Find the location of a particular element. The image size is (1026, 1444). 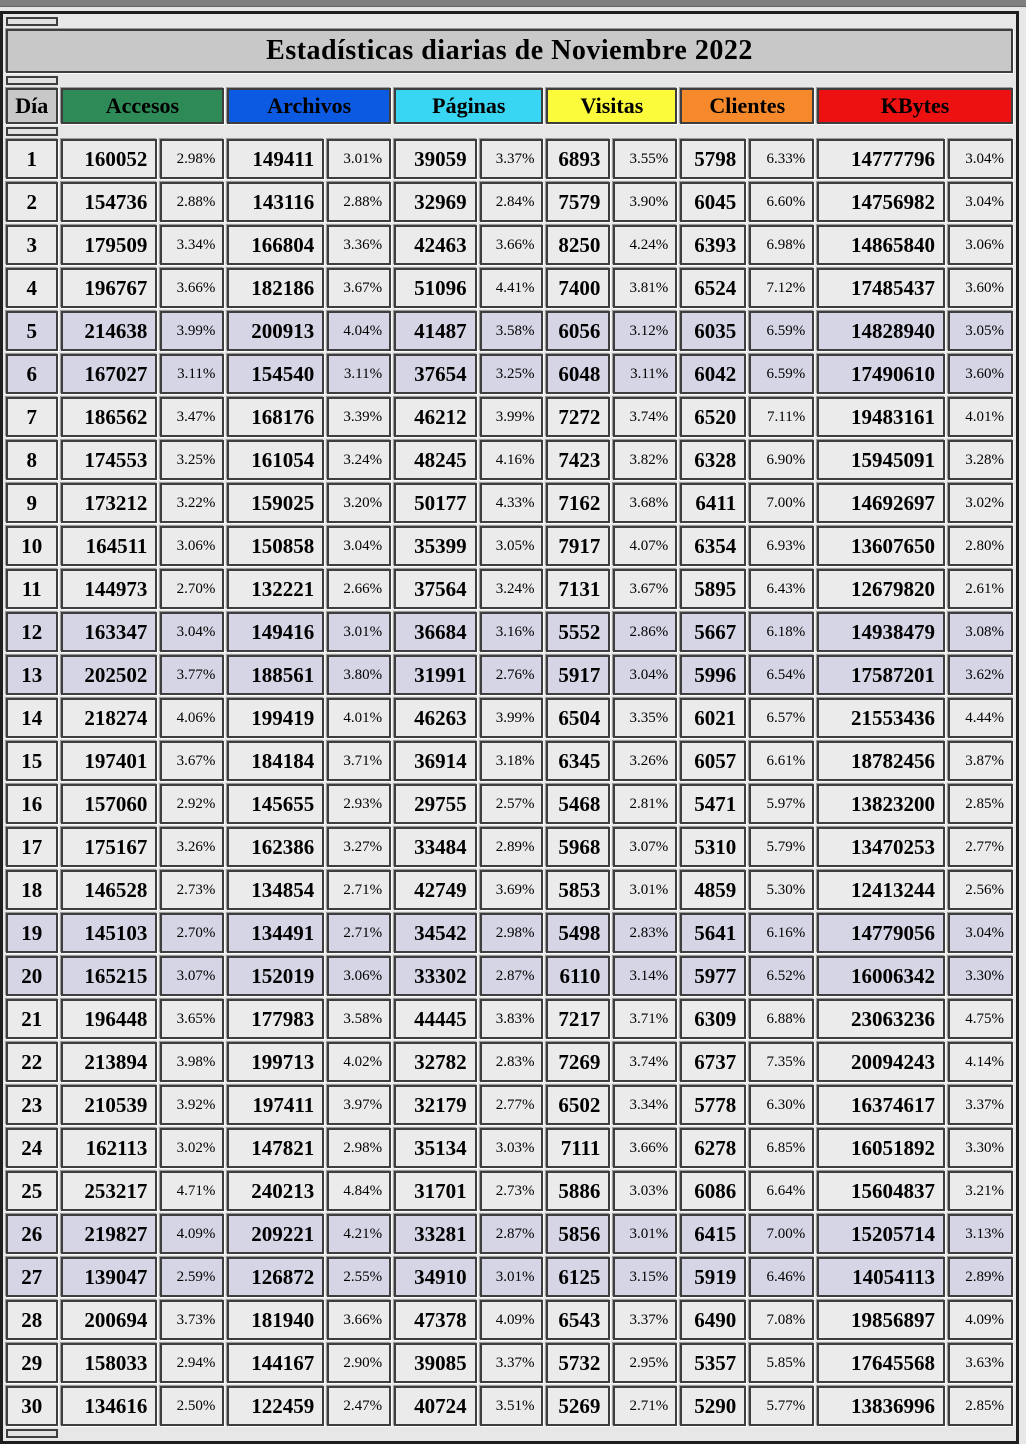

visitas-value-cell: 5856 is located at coordinates (578, 1234).